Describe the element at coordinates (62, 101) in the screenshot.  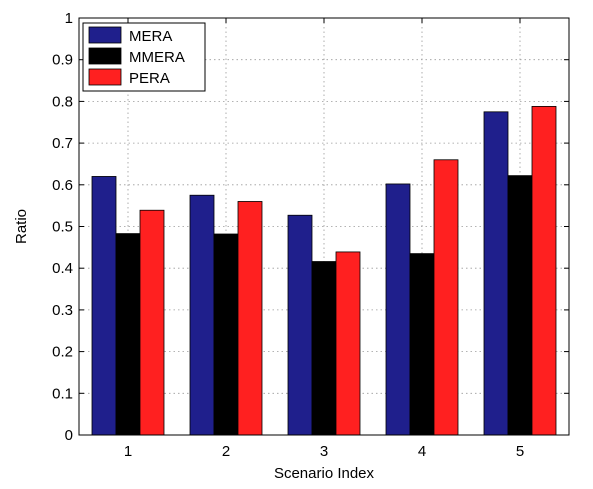
I see `y-tick-label: 0.8` at that location.